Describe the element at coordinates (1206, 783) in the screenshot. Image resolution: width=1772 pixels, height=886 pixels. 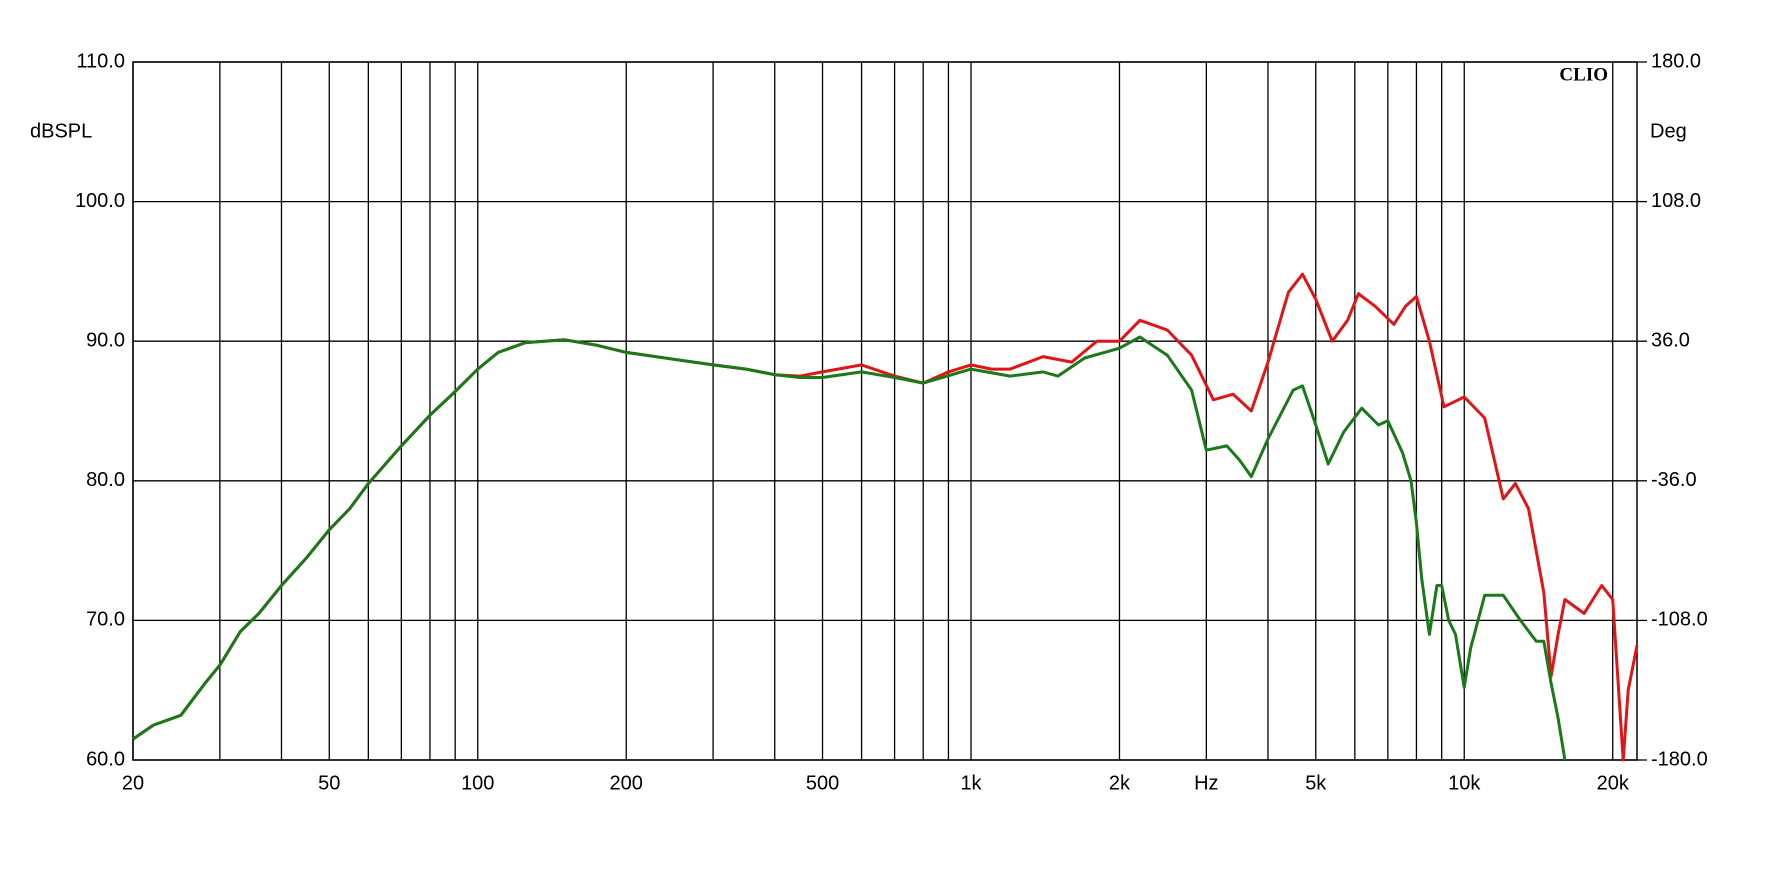
I see `x-tick-label: Hz` at that location.